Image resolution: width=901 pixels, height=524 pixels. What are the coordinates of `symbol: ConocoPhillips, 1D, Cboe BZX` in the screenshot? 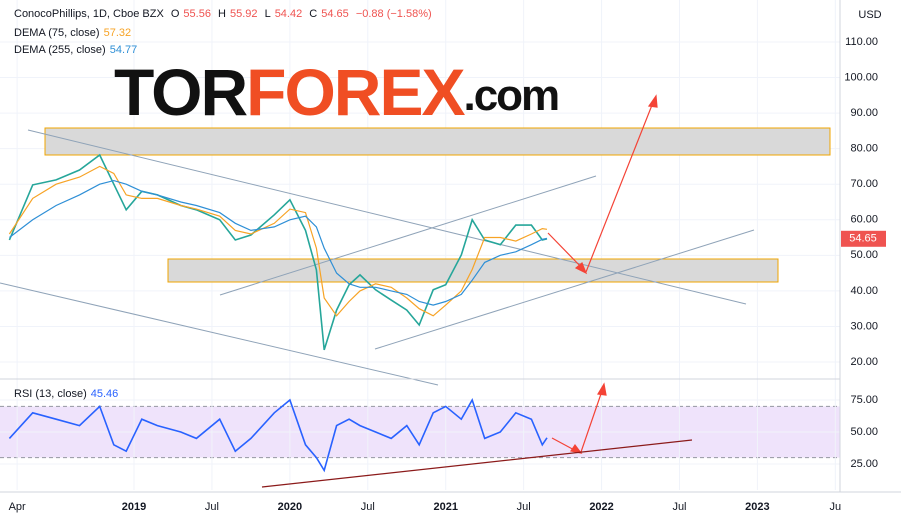 It's located at (89, 14).